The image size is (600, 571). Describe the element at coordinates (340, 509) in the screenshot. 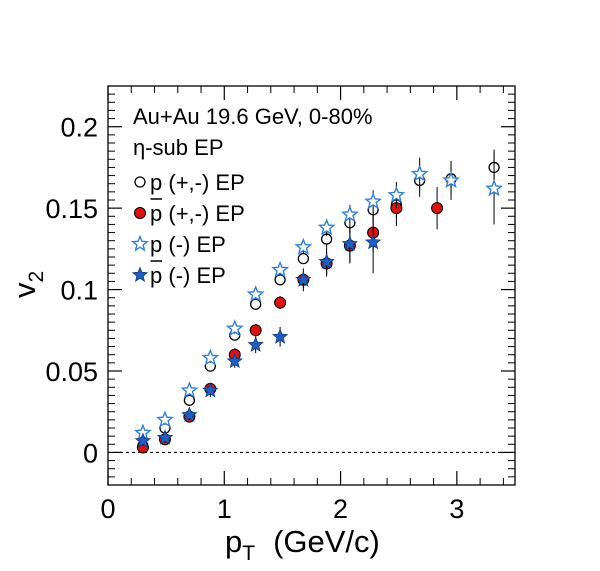

I see `x-tick-label: 2` at that location.